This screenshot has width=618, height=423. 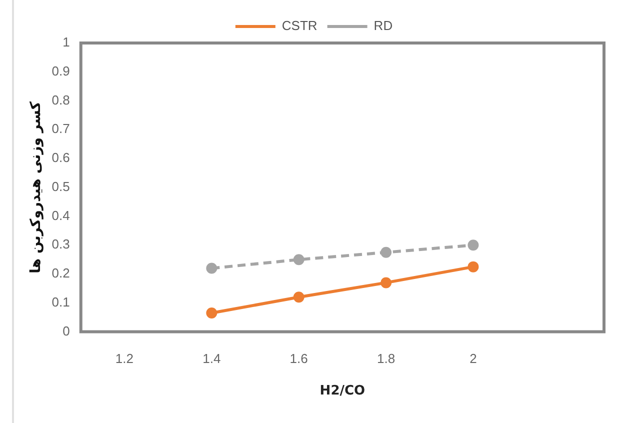 What do you see at coordinates (61, 100) in the screenshot?
I see `y-tick-label: 0.8` at bounding box center [61, 100].